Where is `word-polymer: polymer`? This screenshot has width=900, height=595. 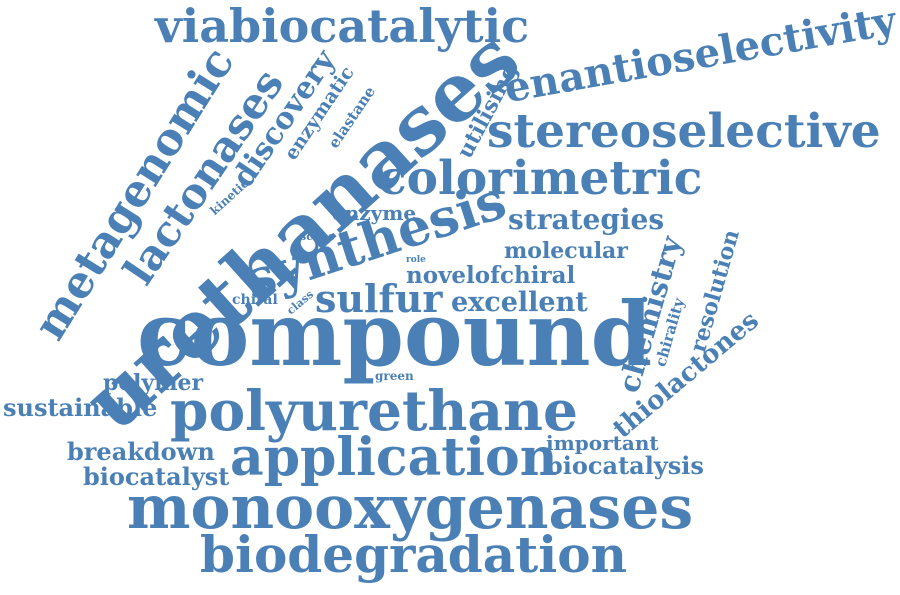
word-polymer: polymer is located at coordinates (153, 383).